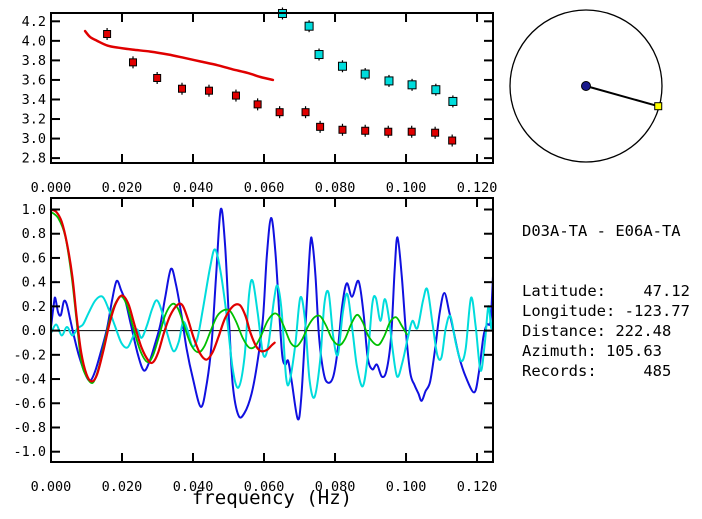 The image size is (702, 519). Describe the element at coordinates (29, 355) in the screenshot. I see `y-tick-label: -0.2` at that location.